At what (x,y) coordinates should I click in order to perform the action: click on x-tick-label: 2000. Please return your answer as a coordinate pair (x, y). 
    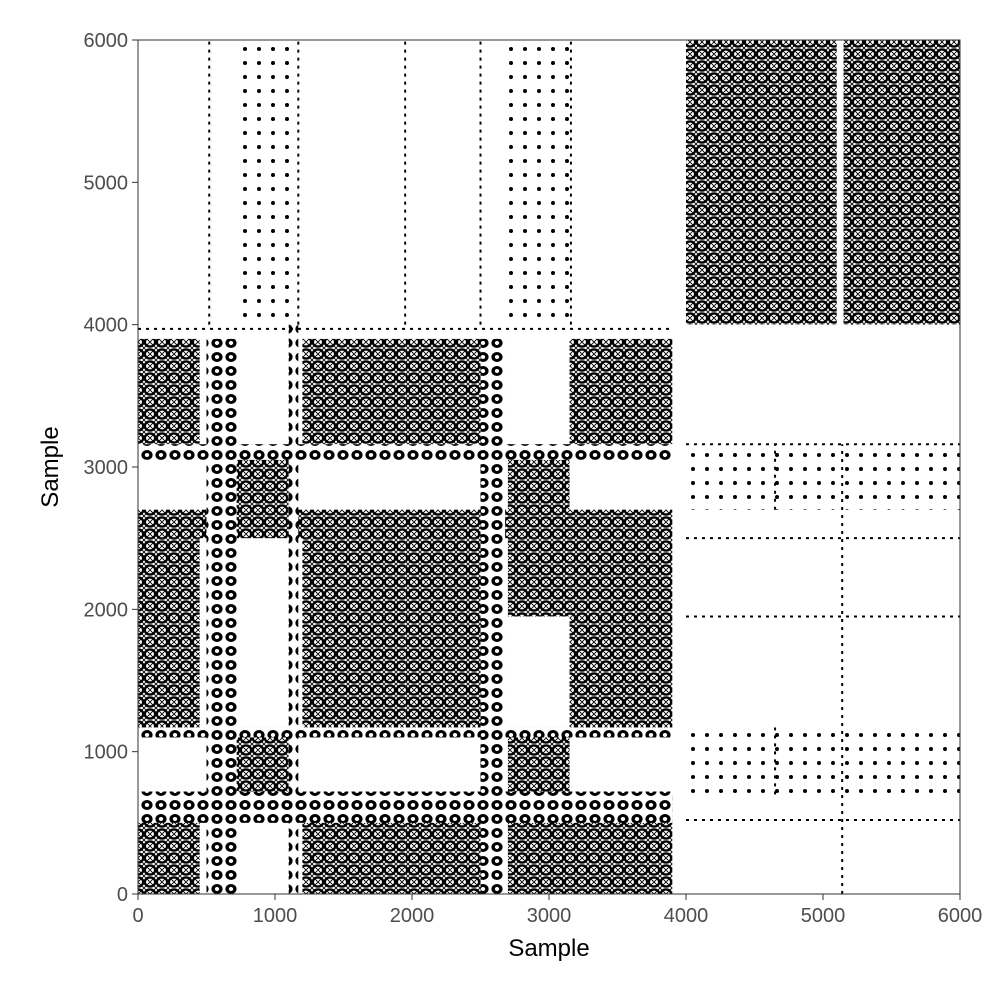
    Looking at the image, I should click on (412, 916).